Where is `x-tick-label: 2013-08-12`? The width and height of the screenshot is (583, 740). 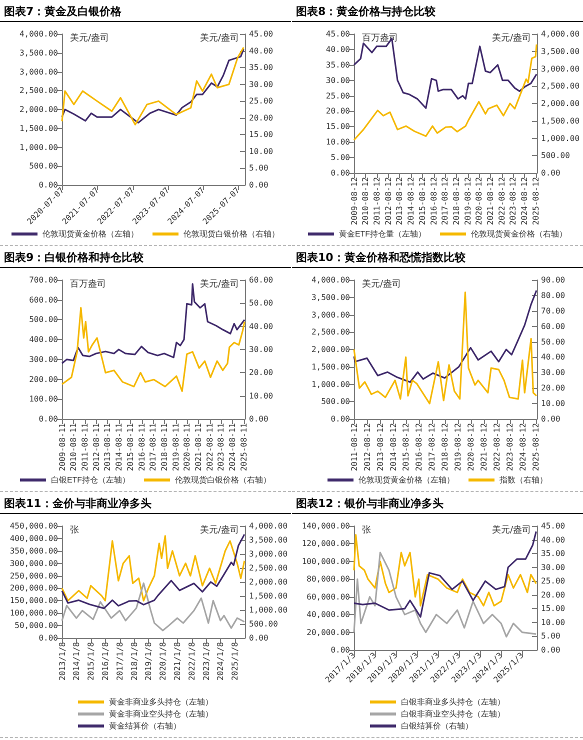
x-tick-label: 2013-08-12 is located at coordinates (399, 201).